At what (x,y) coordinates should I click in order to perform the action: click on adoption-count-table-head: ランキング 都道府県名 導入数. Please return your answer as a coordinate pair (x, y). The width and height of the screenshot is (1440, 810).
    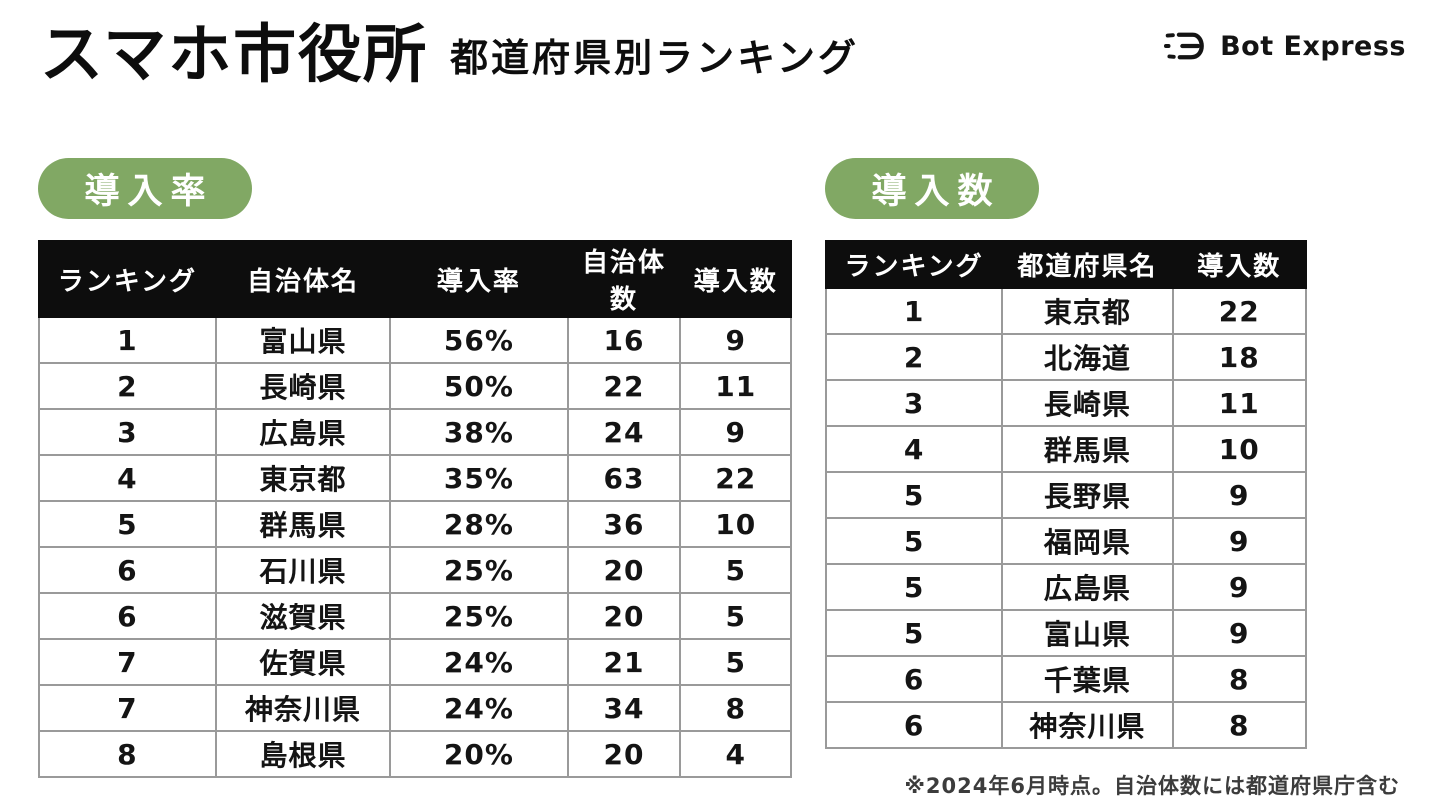
    Looking at the image, I should click on (1066, 264).